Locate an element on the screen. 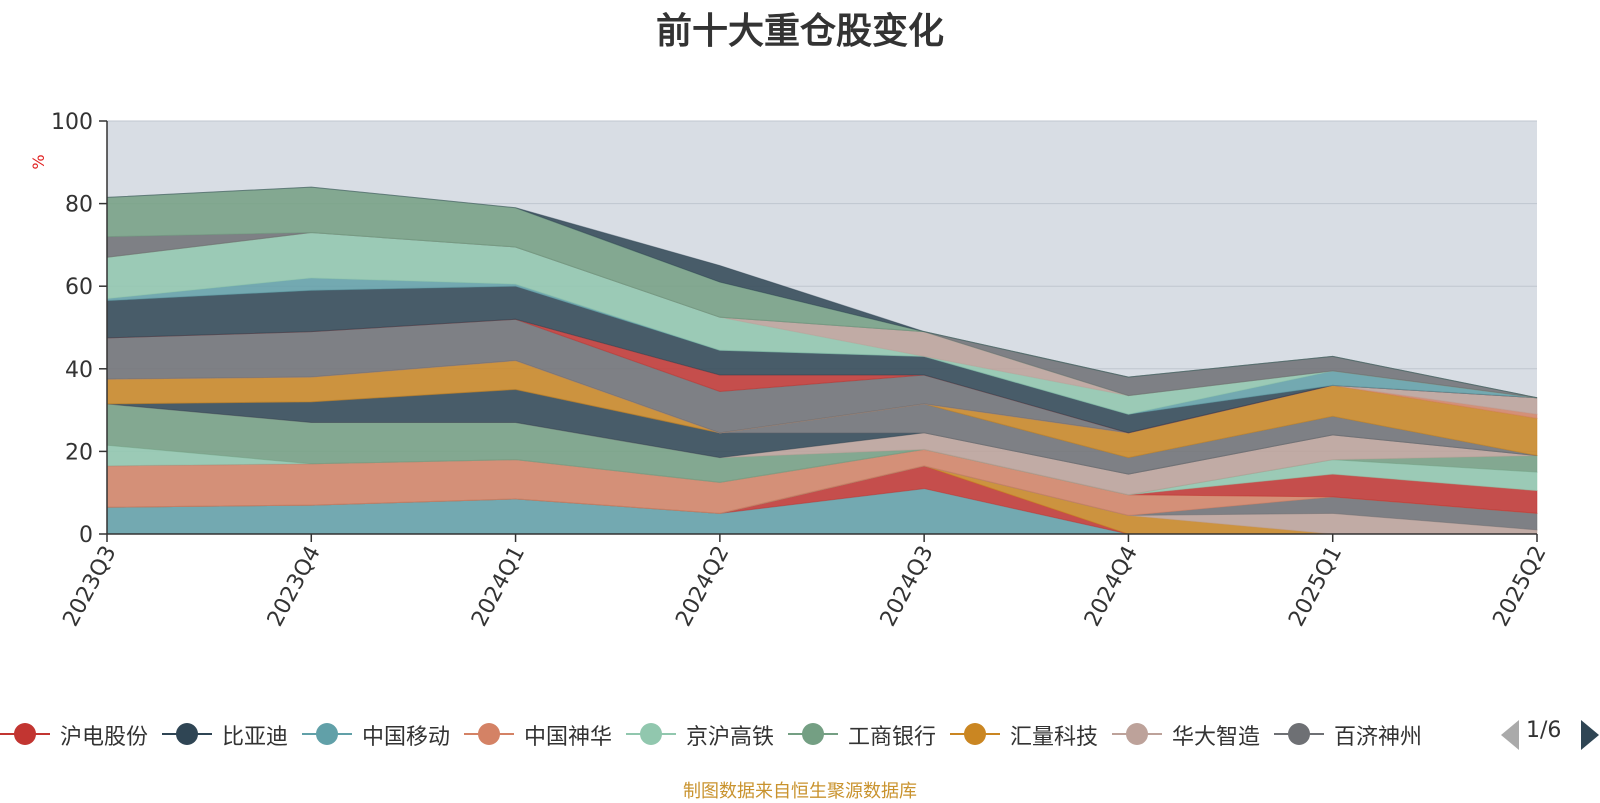 The image size is (1600, 803). legend-pager: 1/6 is located at coordinates (1550, 734).